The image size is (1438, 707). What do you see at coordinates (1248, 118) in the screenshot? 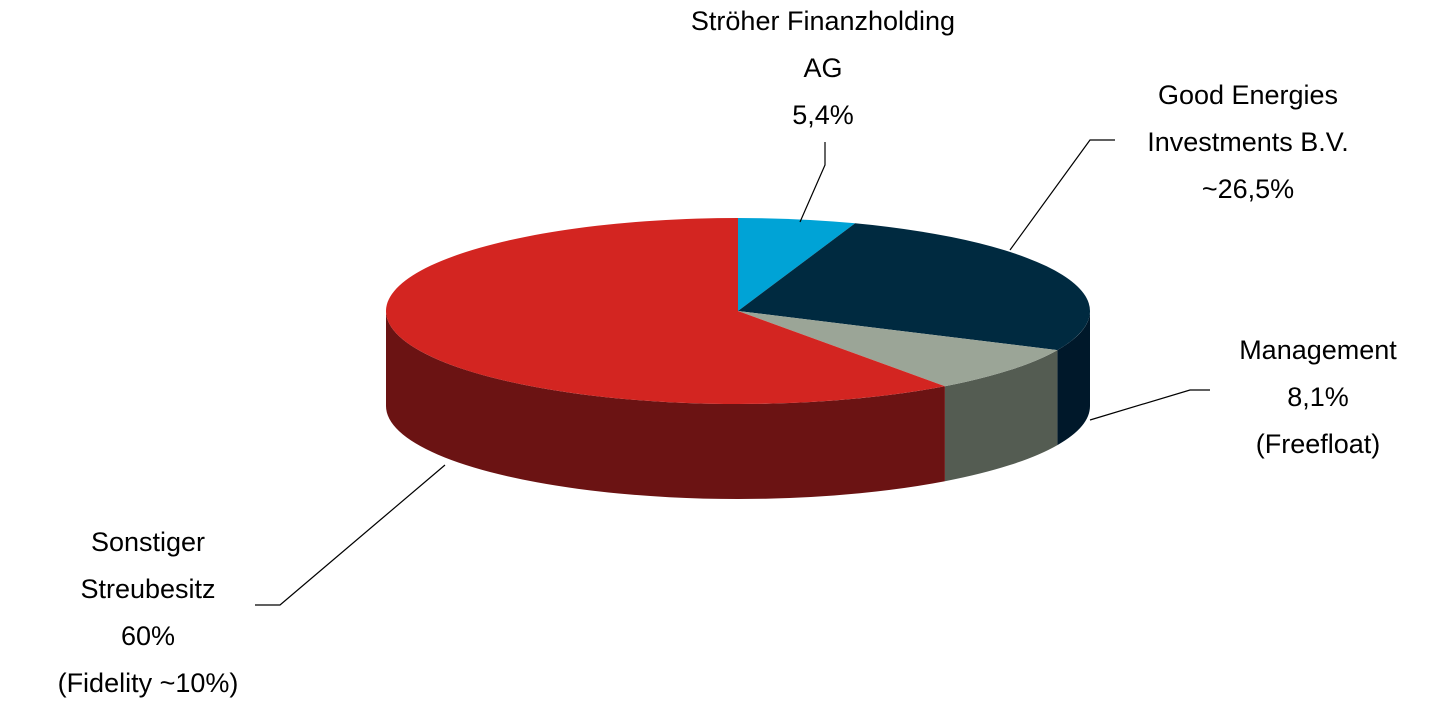
I see `category-label: Good Energies Investments B.V.` at bounding box center [1248, 118].